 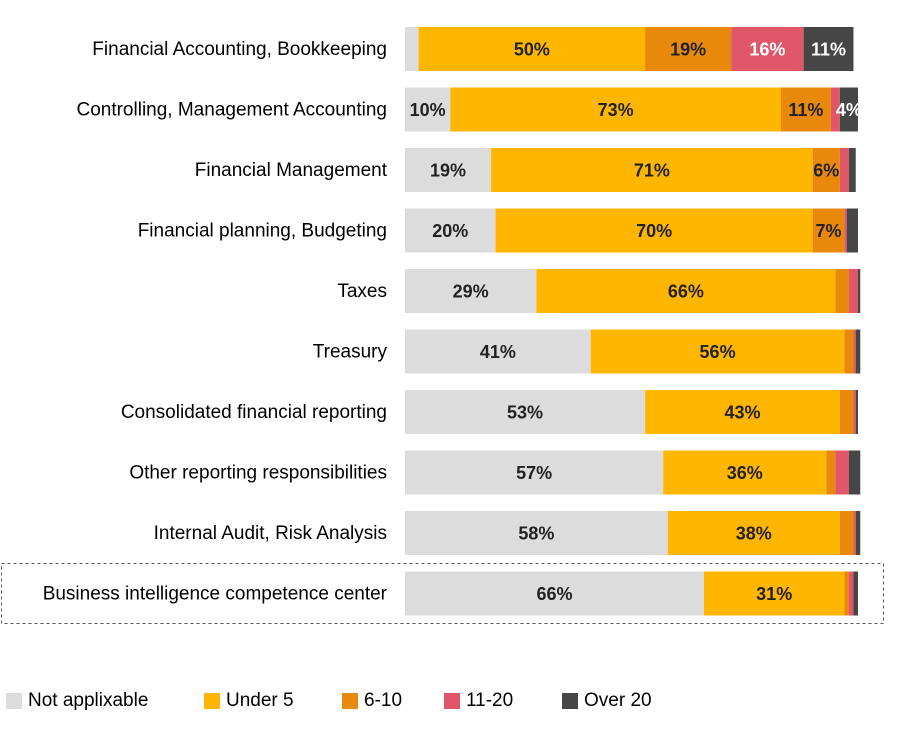 I want to click on data-label: 70%, so click(x=654, y=231).